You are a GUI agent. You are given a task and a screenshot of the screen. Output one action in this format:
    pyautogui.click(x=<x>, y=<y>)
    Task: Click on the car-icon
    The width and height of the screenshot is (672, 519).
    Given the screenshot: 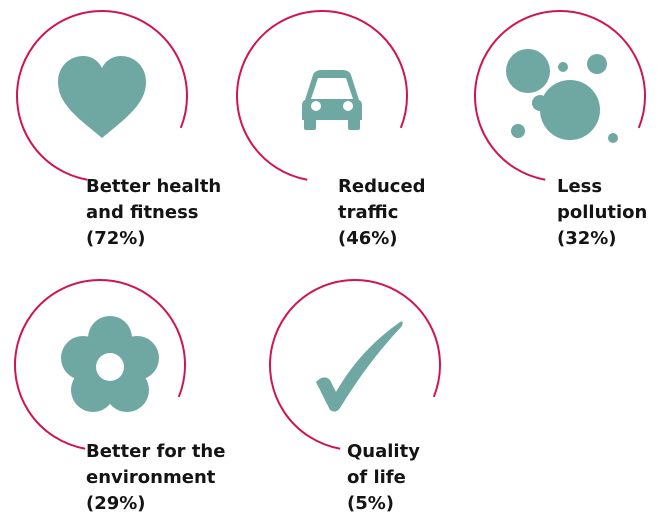 What is the action you would take?
    pyautogui.click(x=332, y=100)
    